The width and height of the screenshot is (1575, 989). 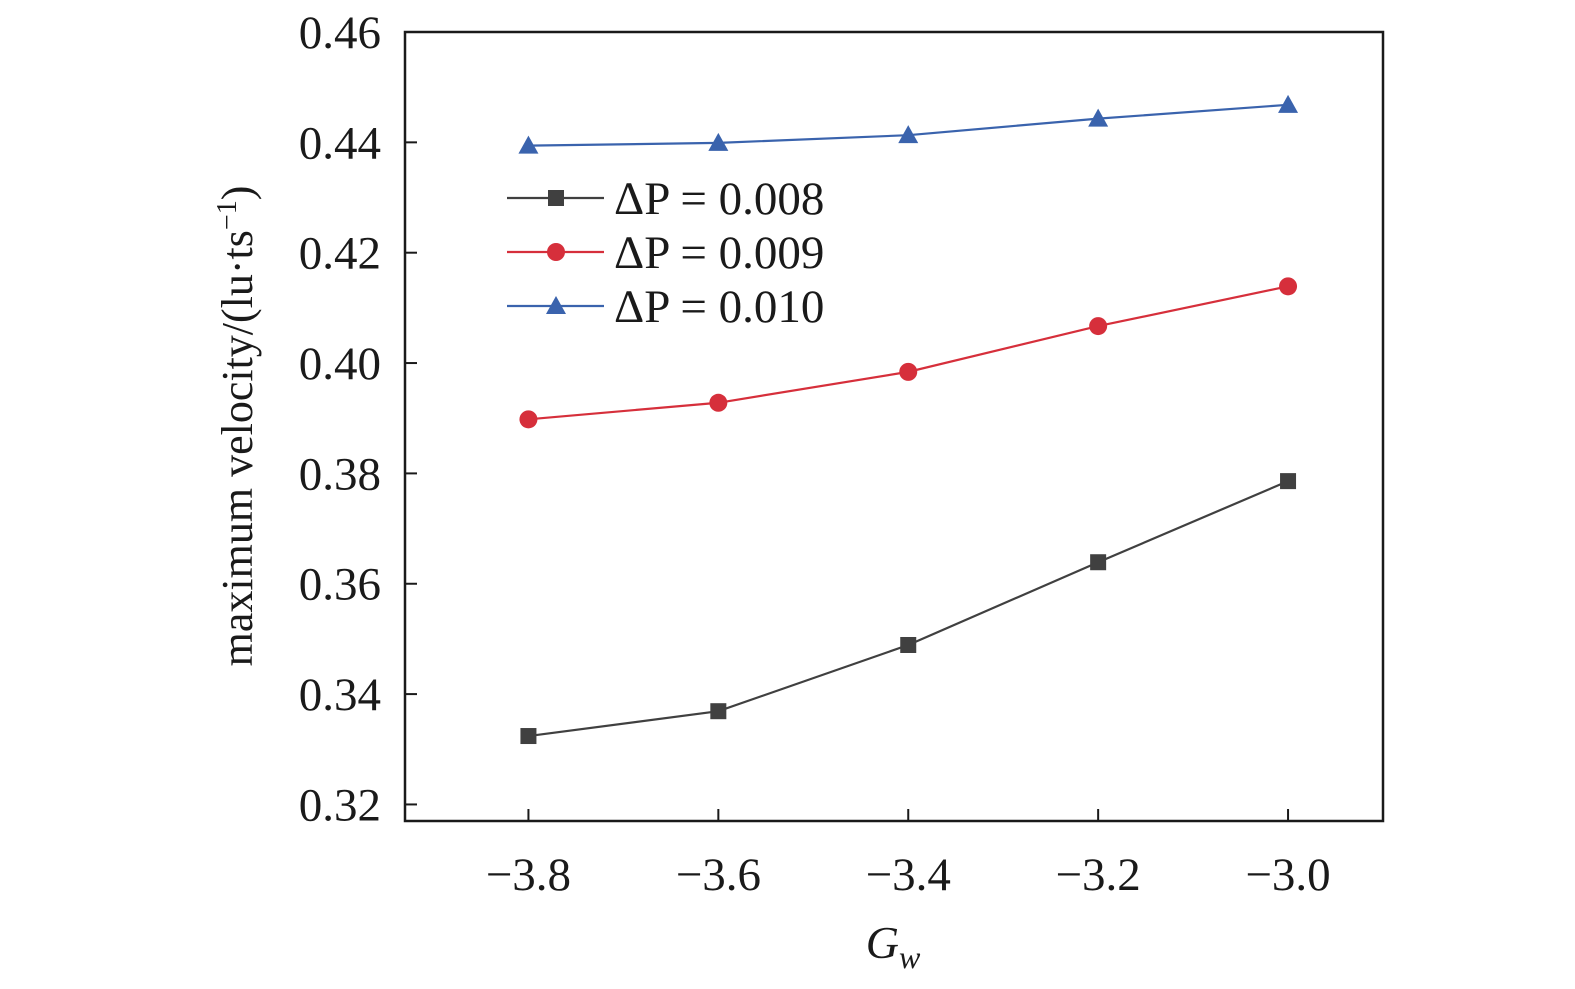 I want to click on y-tick-label: 0.42, so click(x=340, y=254).